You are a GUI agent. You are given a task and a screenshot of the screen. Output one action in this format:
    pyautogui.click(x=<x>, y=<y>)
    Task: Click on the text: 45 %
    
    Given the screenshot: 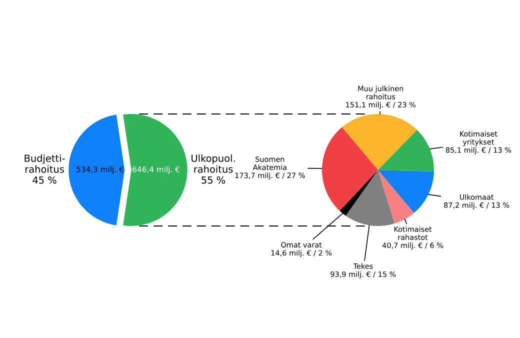 What is the action you would take?
    pyautogui.click(x=44, y=180)
    